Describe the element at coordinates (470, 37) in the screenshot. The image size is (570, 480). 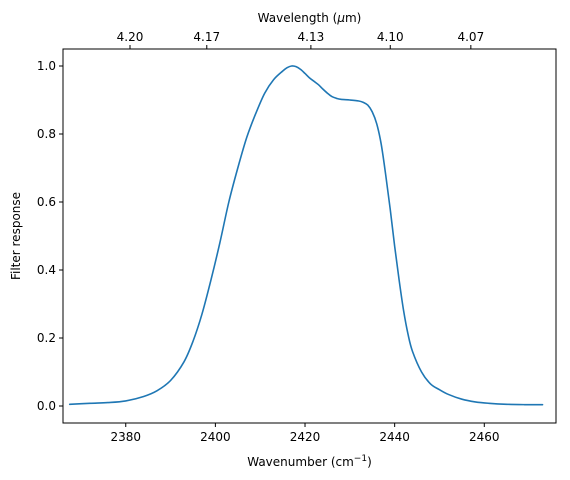
I see `top-tick-label: 4.07` at that location.